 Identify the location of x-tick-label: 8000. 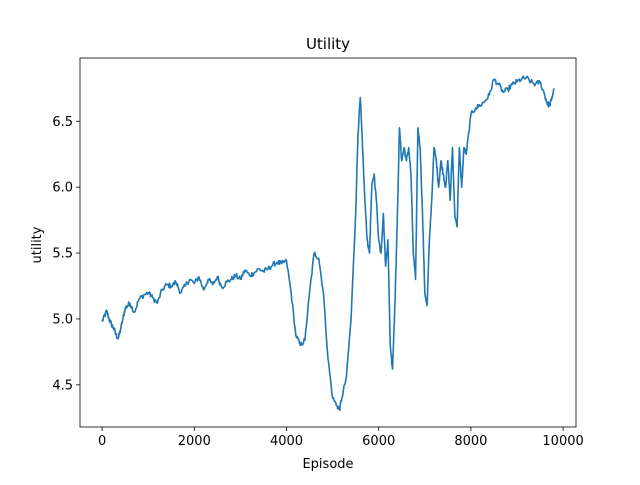
(470, 441).